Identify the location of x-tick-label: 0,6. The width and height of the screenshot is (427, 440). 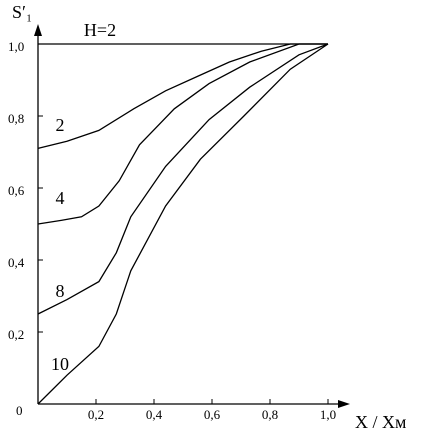
(212, 414).